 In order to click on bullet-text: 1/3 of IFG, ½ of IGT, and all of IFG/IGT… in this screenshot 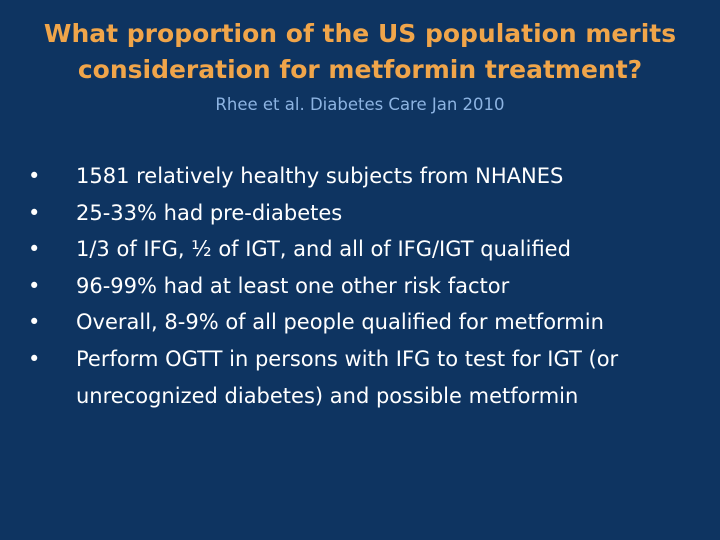, I will do `click(323, 249)`.